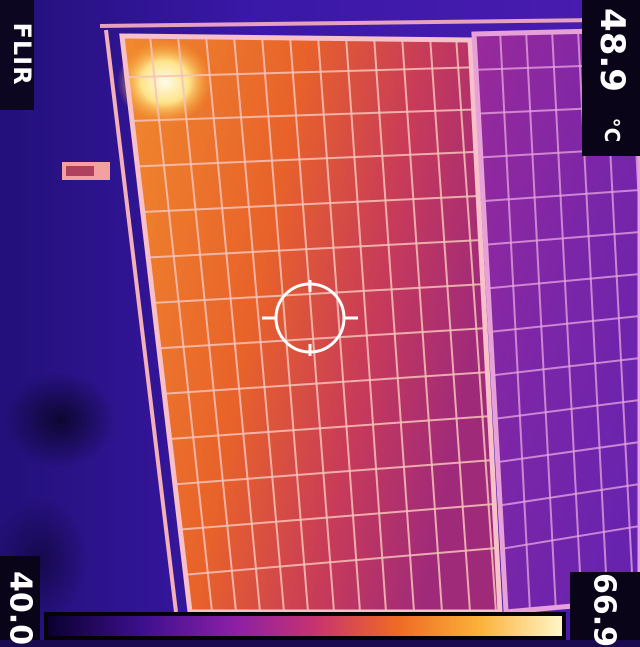 The image size is (640, 647). I want to click on scale-min-box: 40.0, so click(20, 600).